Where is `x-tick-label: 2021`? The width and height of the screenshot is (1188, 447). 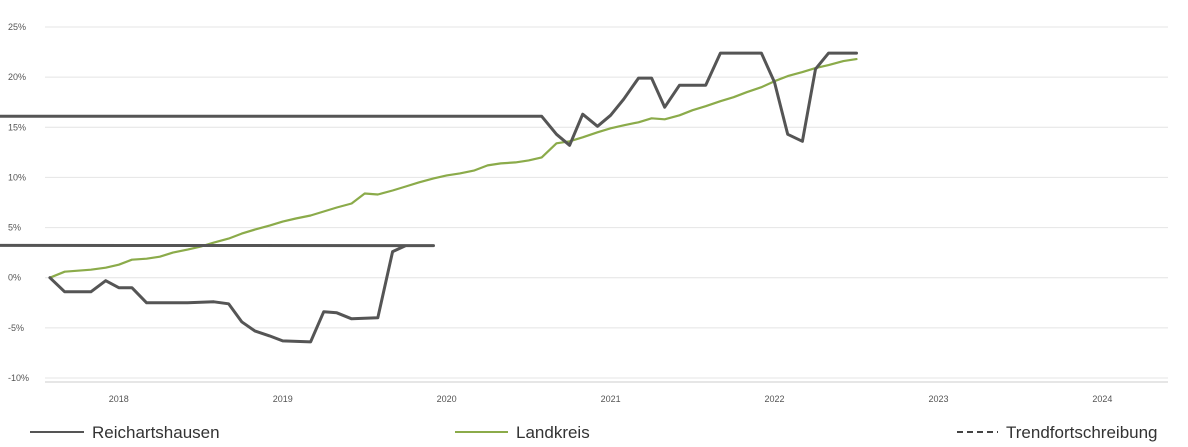 x-tick-label: 2021 is located at coordinates (611, 399).